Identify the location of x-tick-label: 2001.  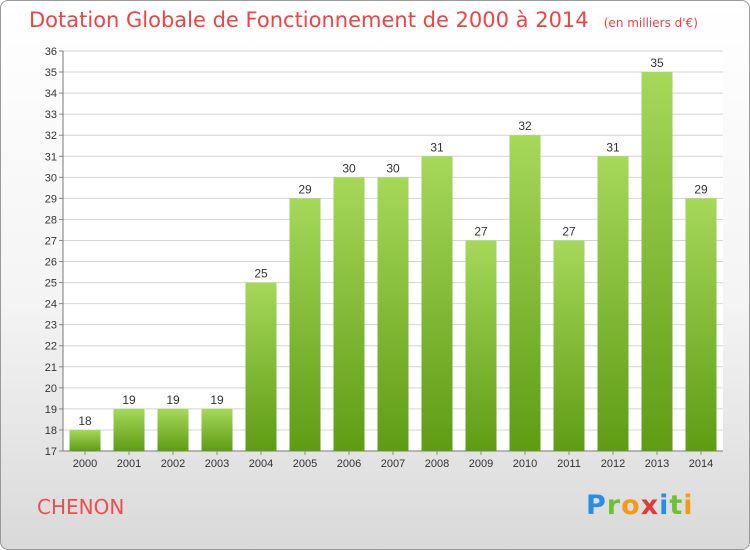
(129, 464).